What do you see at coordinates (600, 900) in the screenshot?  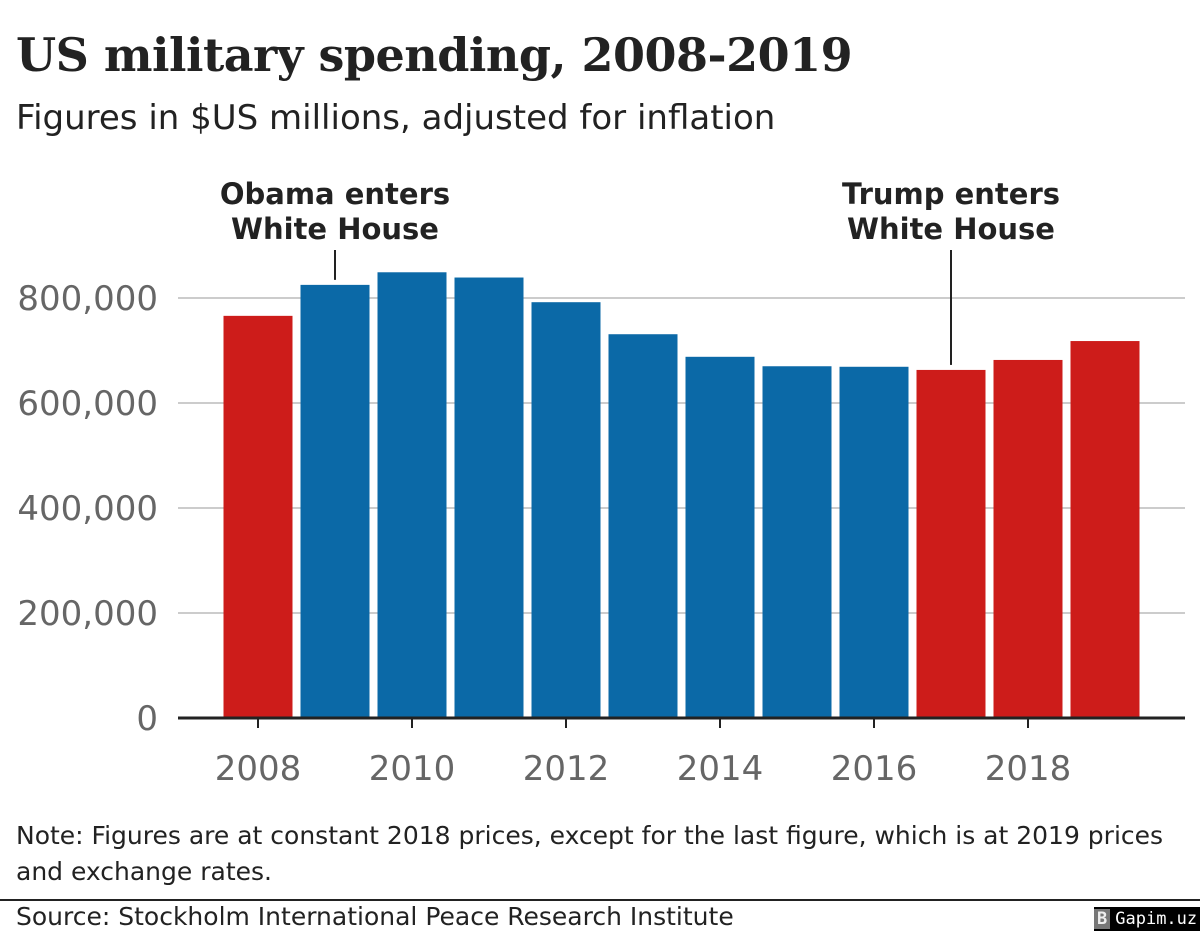 I see `divider` at bounding box center [600, 900].